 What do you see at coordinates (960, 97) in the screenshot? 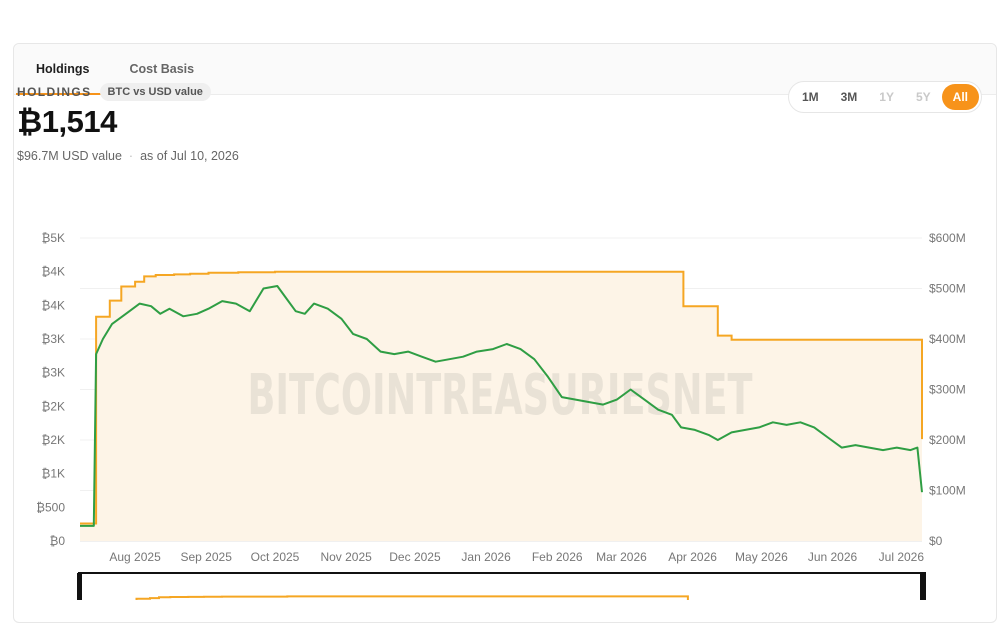
I see `range-all-button: All` at bounding box center [960, 97].